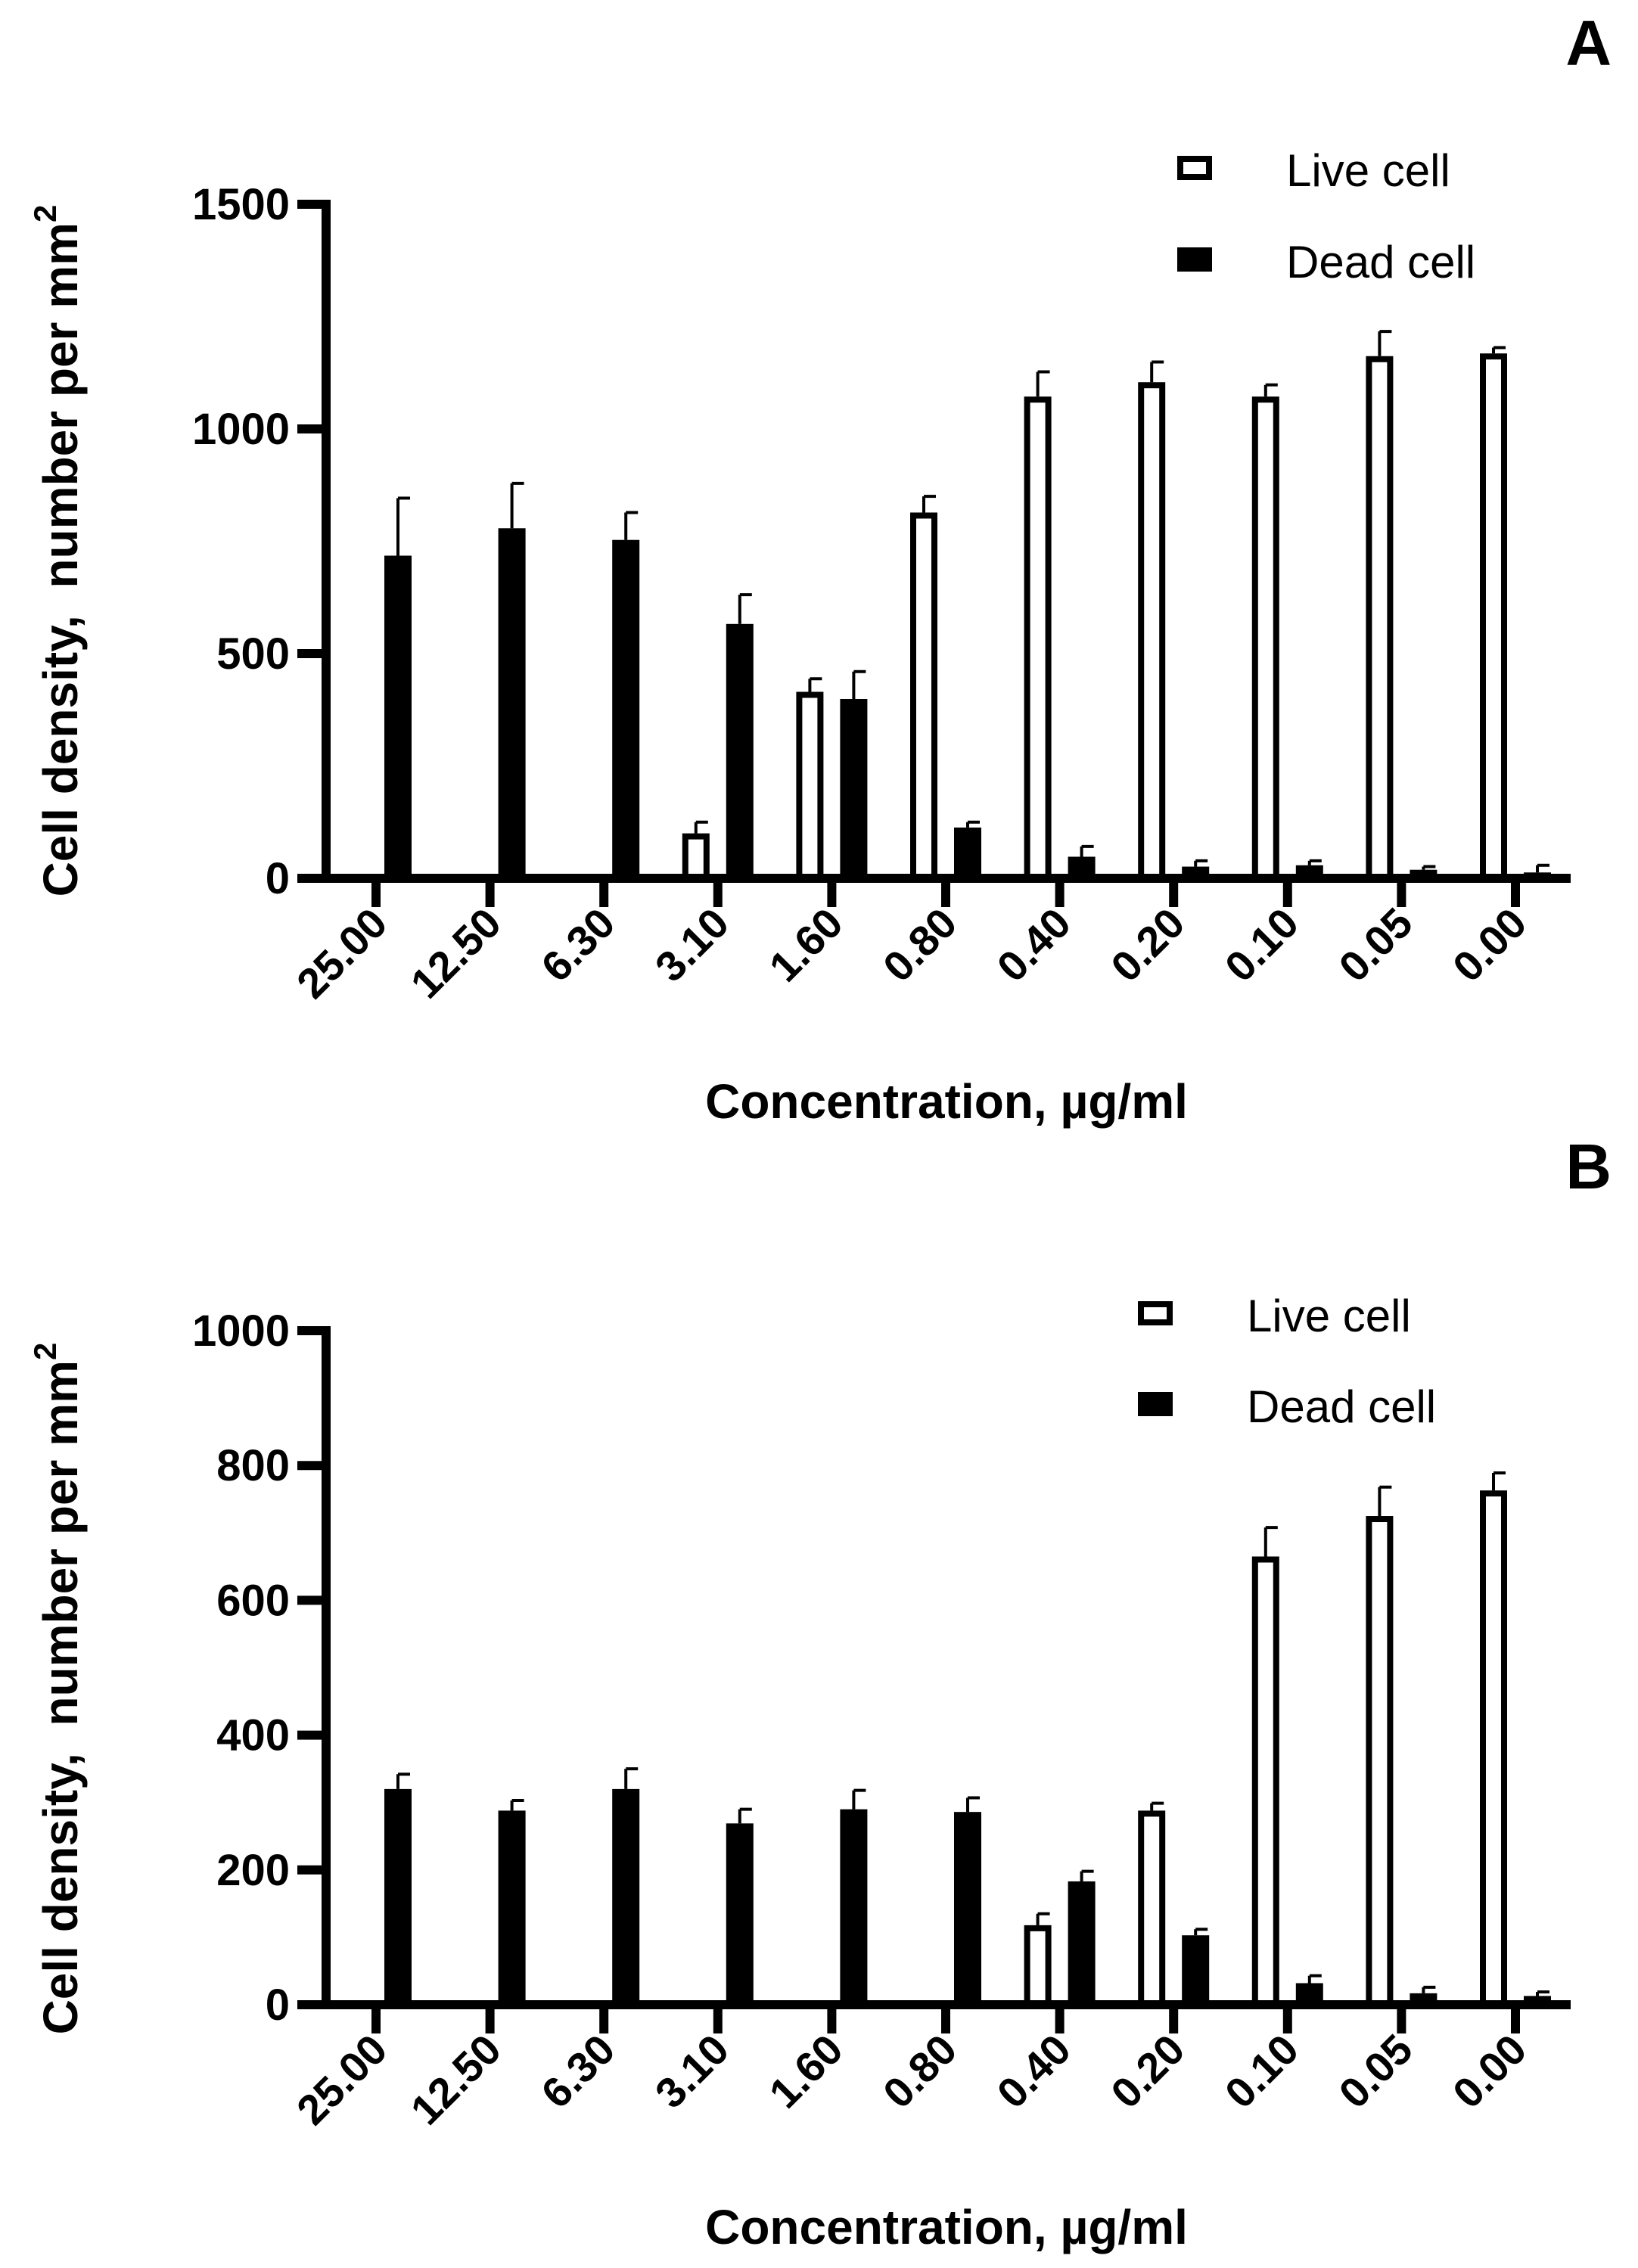 The image size is (1638, 2268). Describe the element at coordinates (696, 857) in the screenshot. I see `bar-live-3.10` at that location.